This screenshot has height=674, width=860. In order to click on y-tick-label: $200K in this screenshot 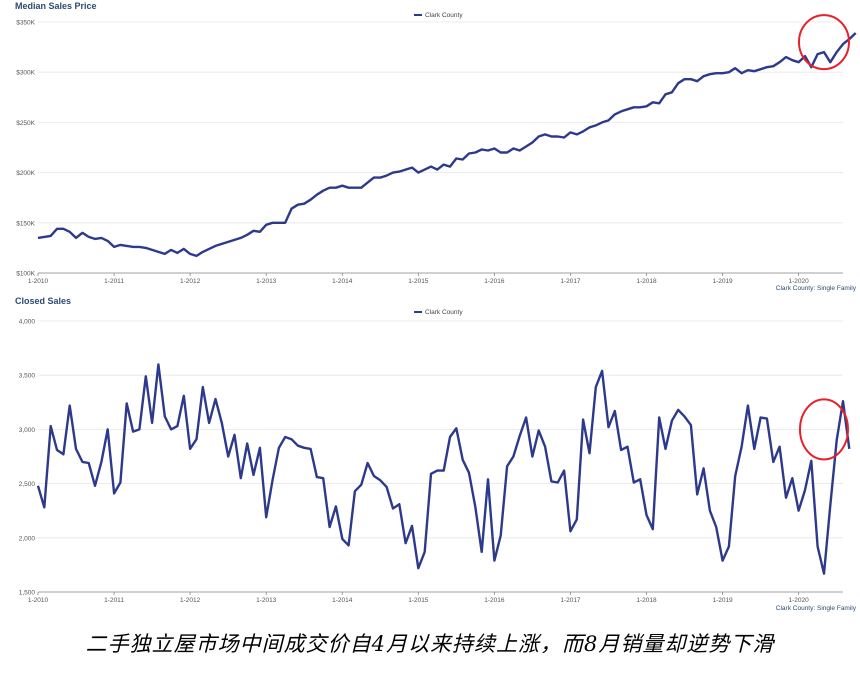, I will do `click(25, 173)`.